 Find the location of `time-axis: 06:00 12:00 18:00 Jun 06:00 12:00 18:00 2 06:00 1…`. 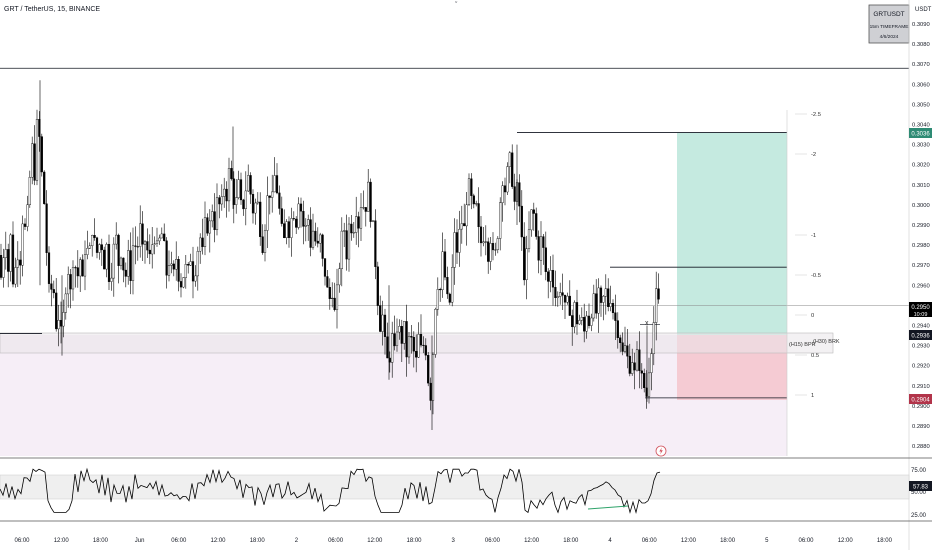

time-axis: 06:00 12:00 18:00 Jun 06:00 12:00 18:00 2 06:00 1… is located at coordinates (453, 541).